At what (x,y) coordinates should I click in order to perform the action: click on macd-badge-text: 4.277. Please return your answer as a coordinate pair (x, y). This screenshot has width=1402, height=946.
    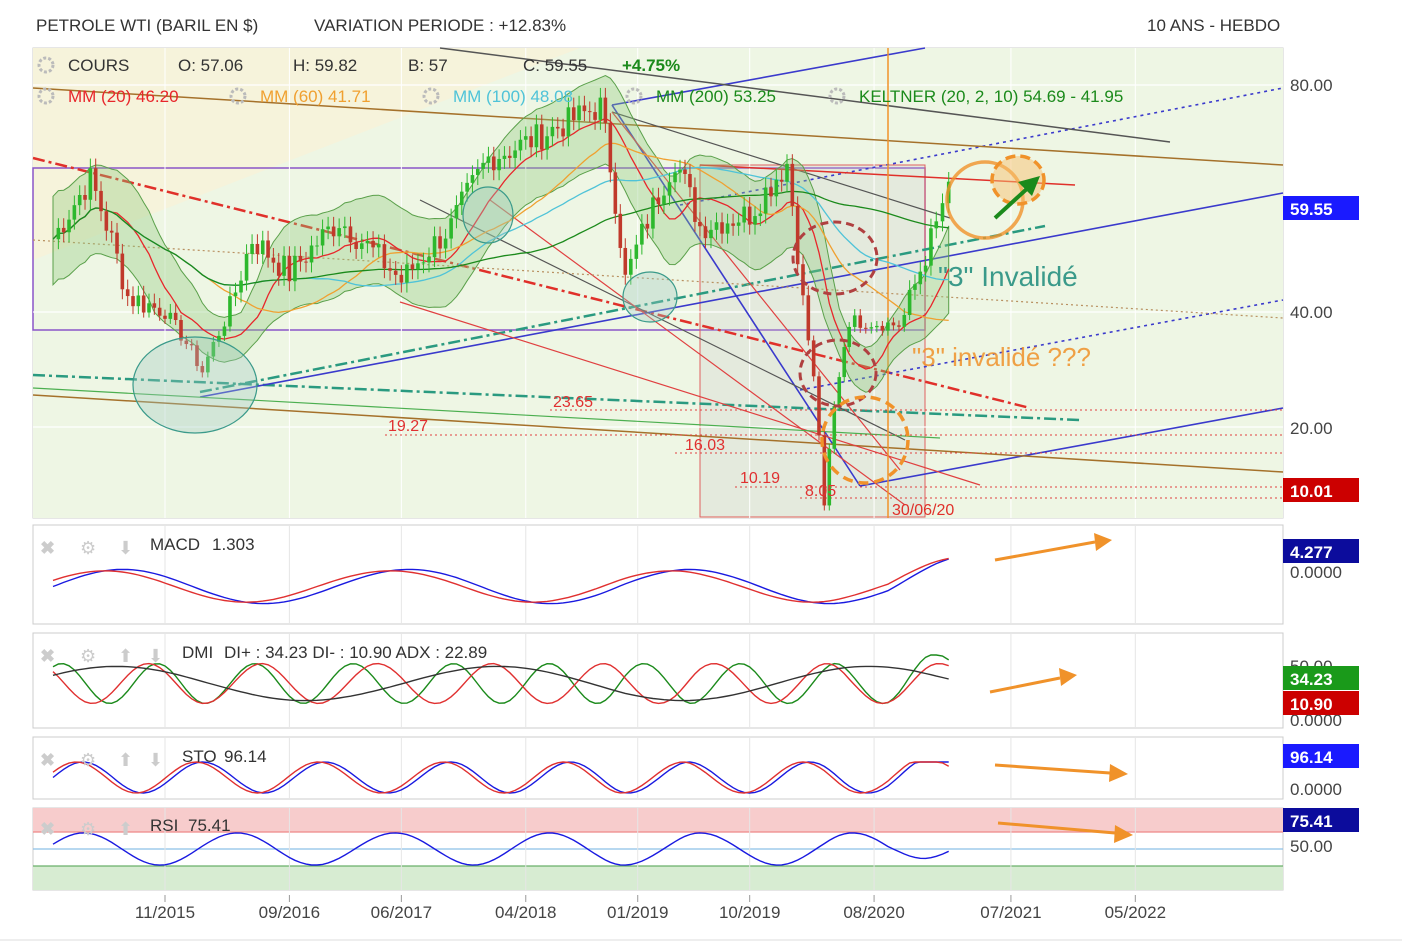
    Looking at the image, I should click on (1311, 552).